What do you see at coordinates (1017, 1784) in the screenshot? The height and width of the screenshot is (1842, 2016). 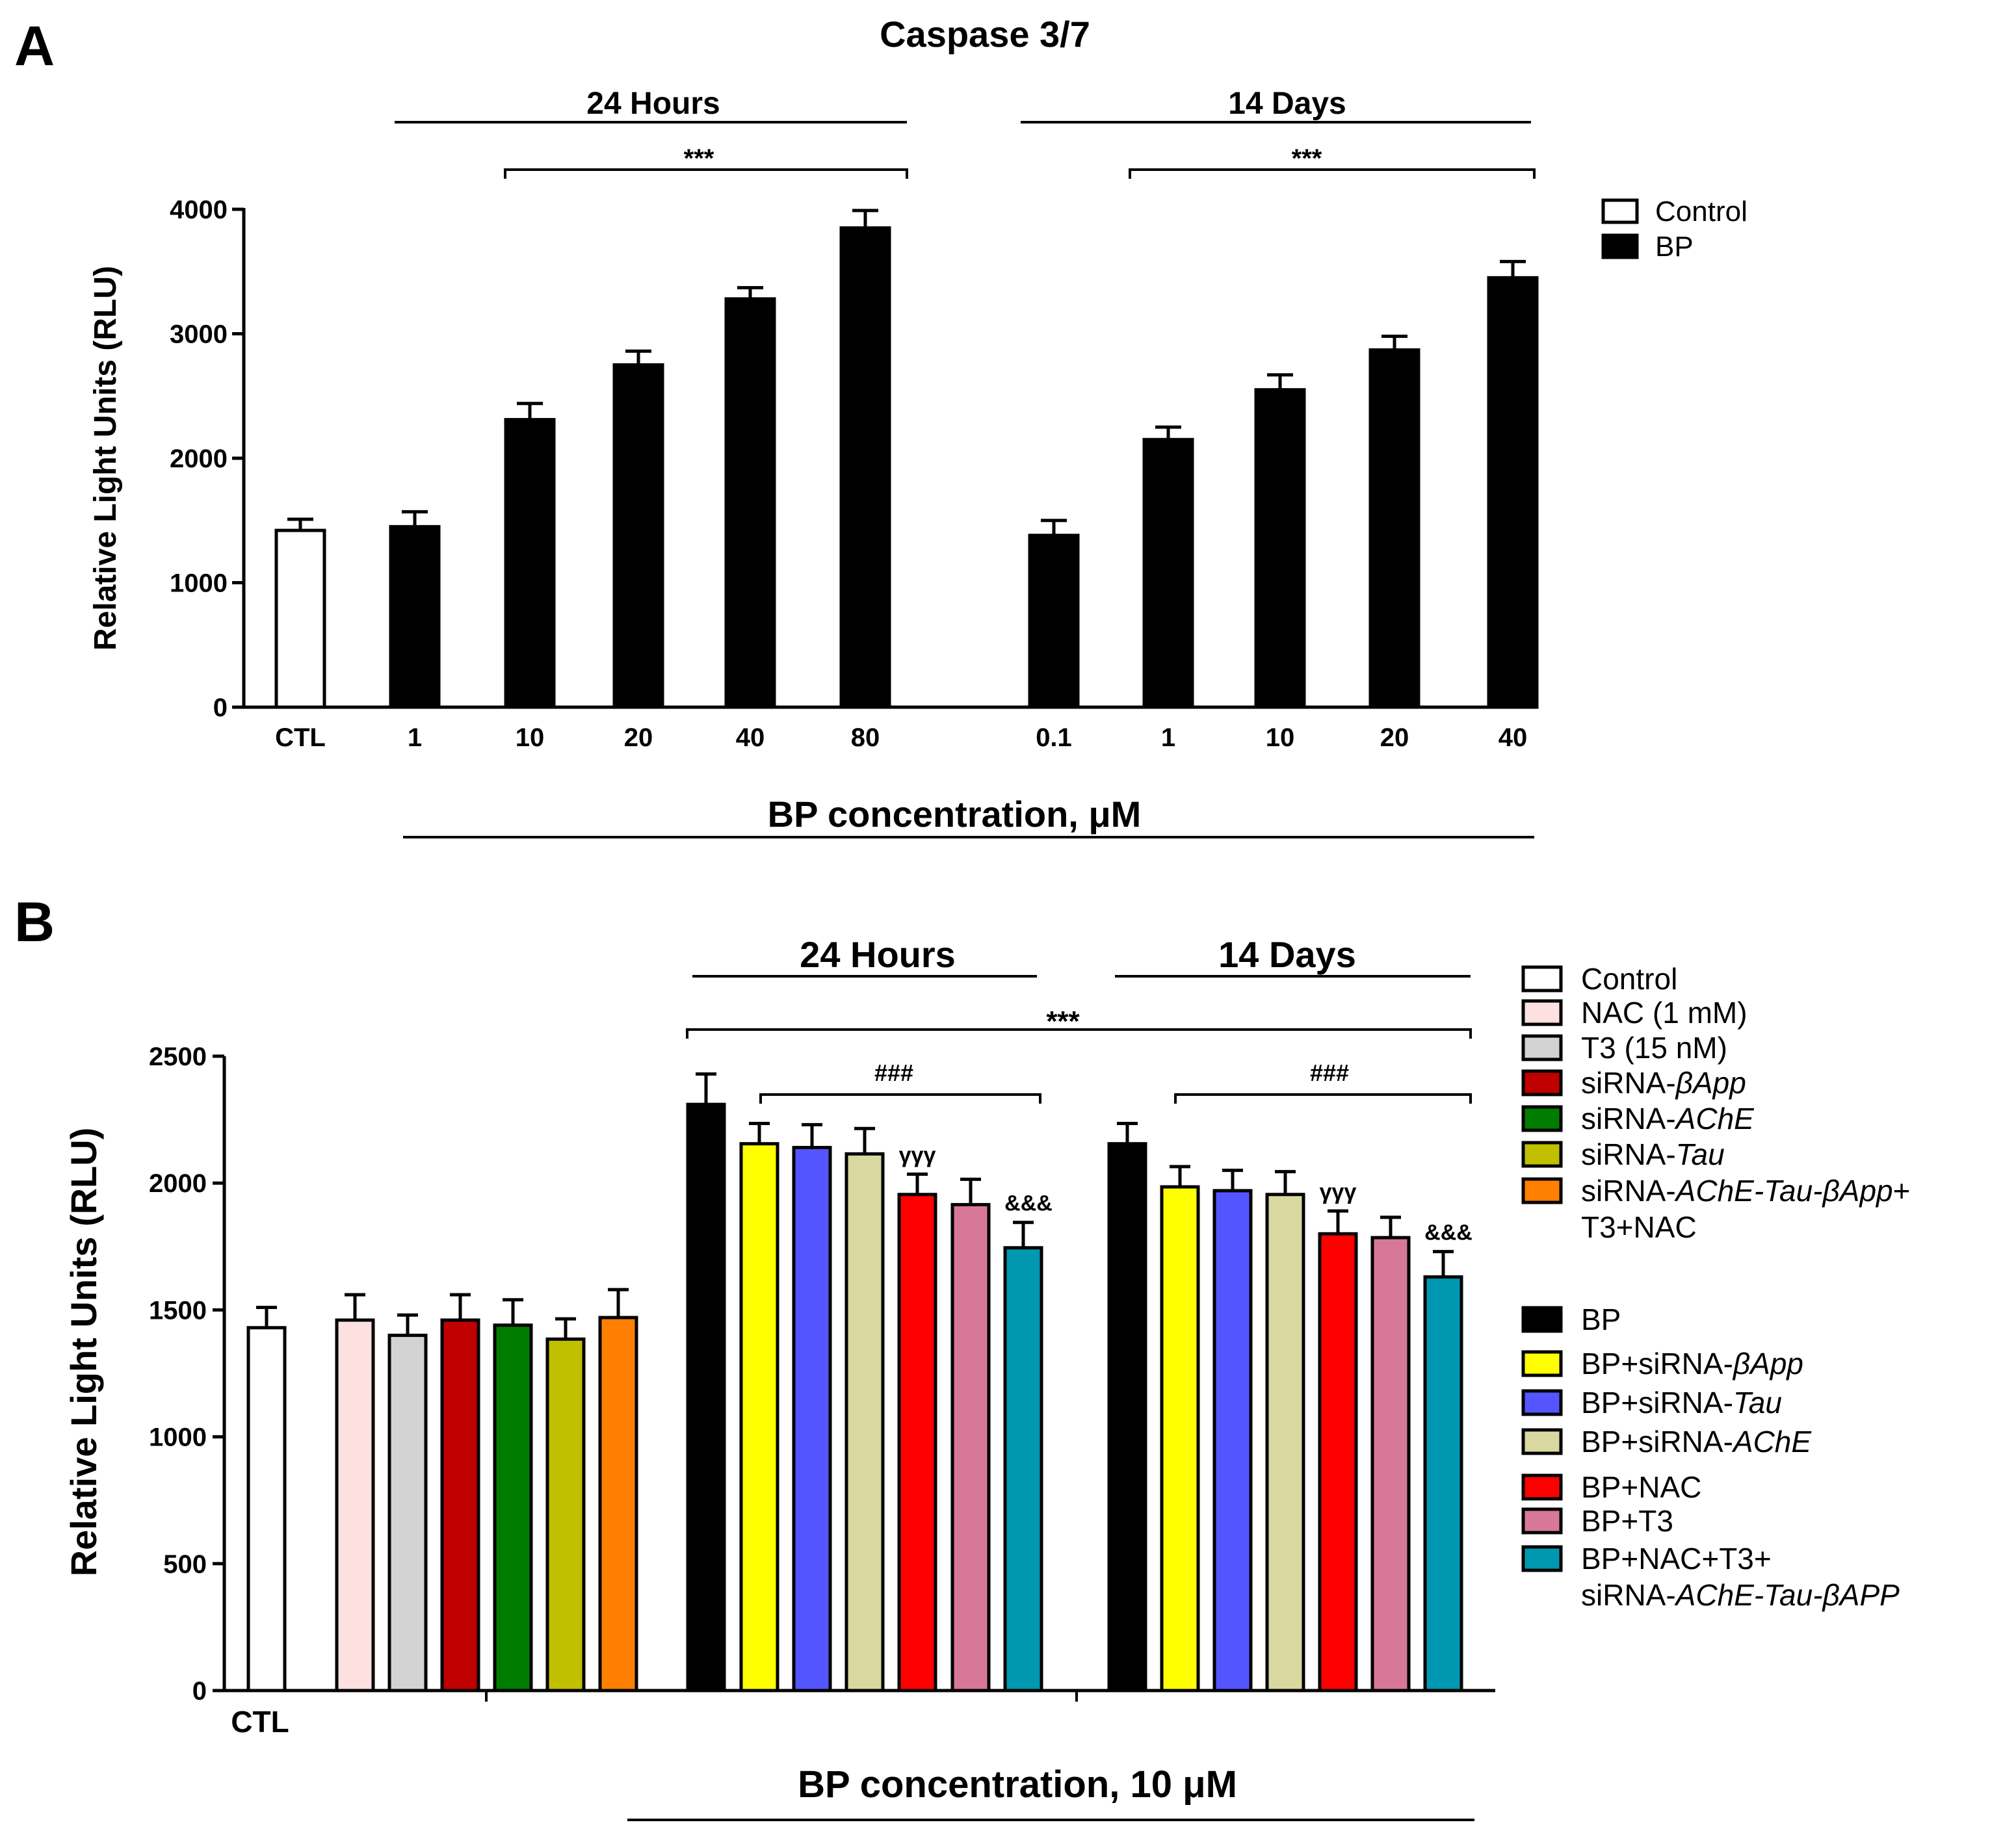 I see `panel-b-x-axis-label: BP concentration, 10 μM` at bounding box center [1017, 1784].